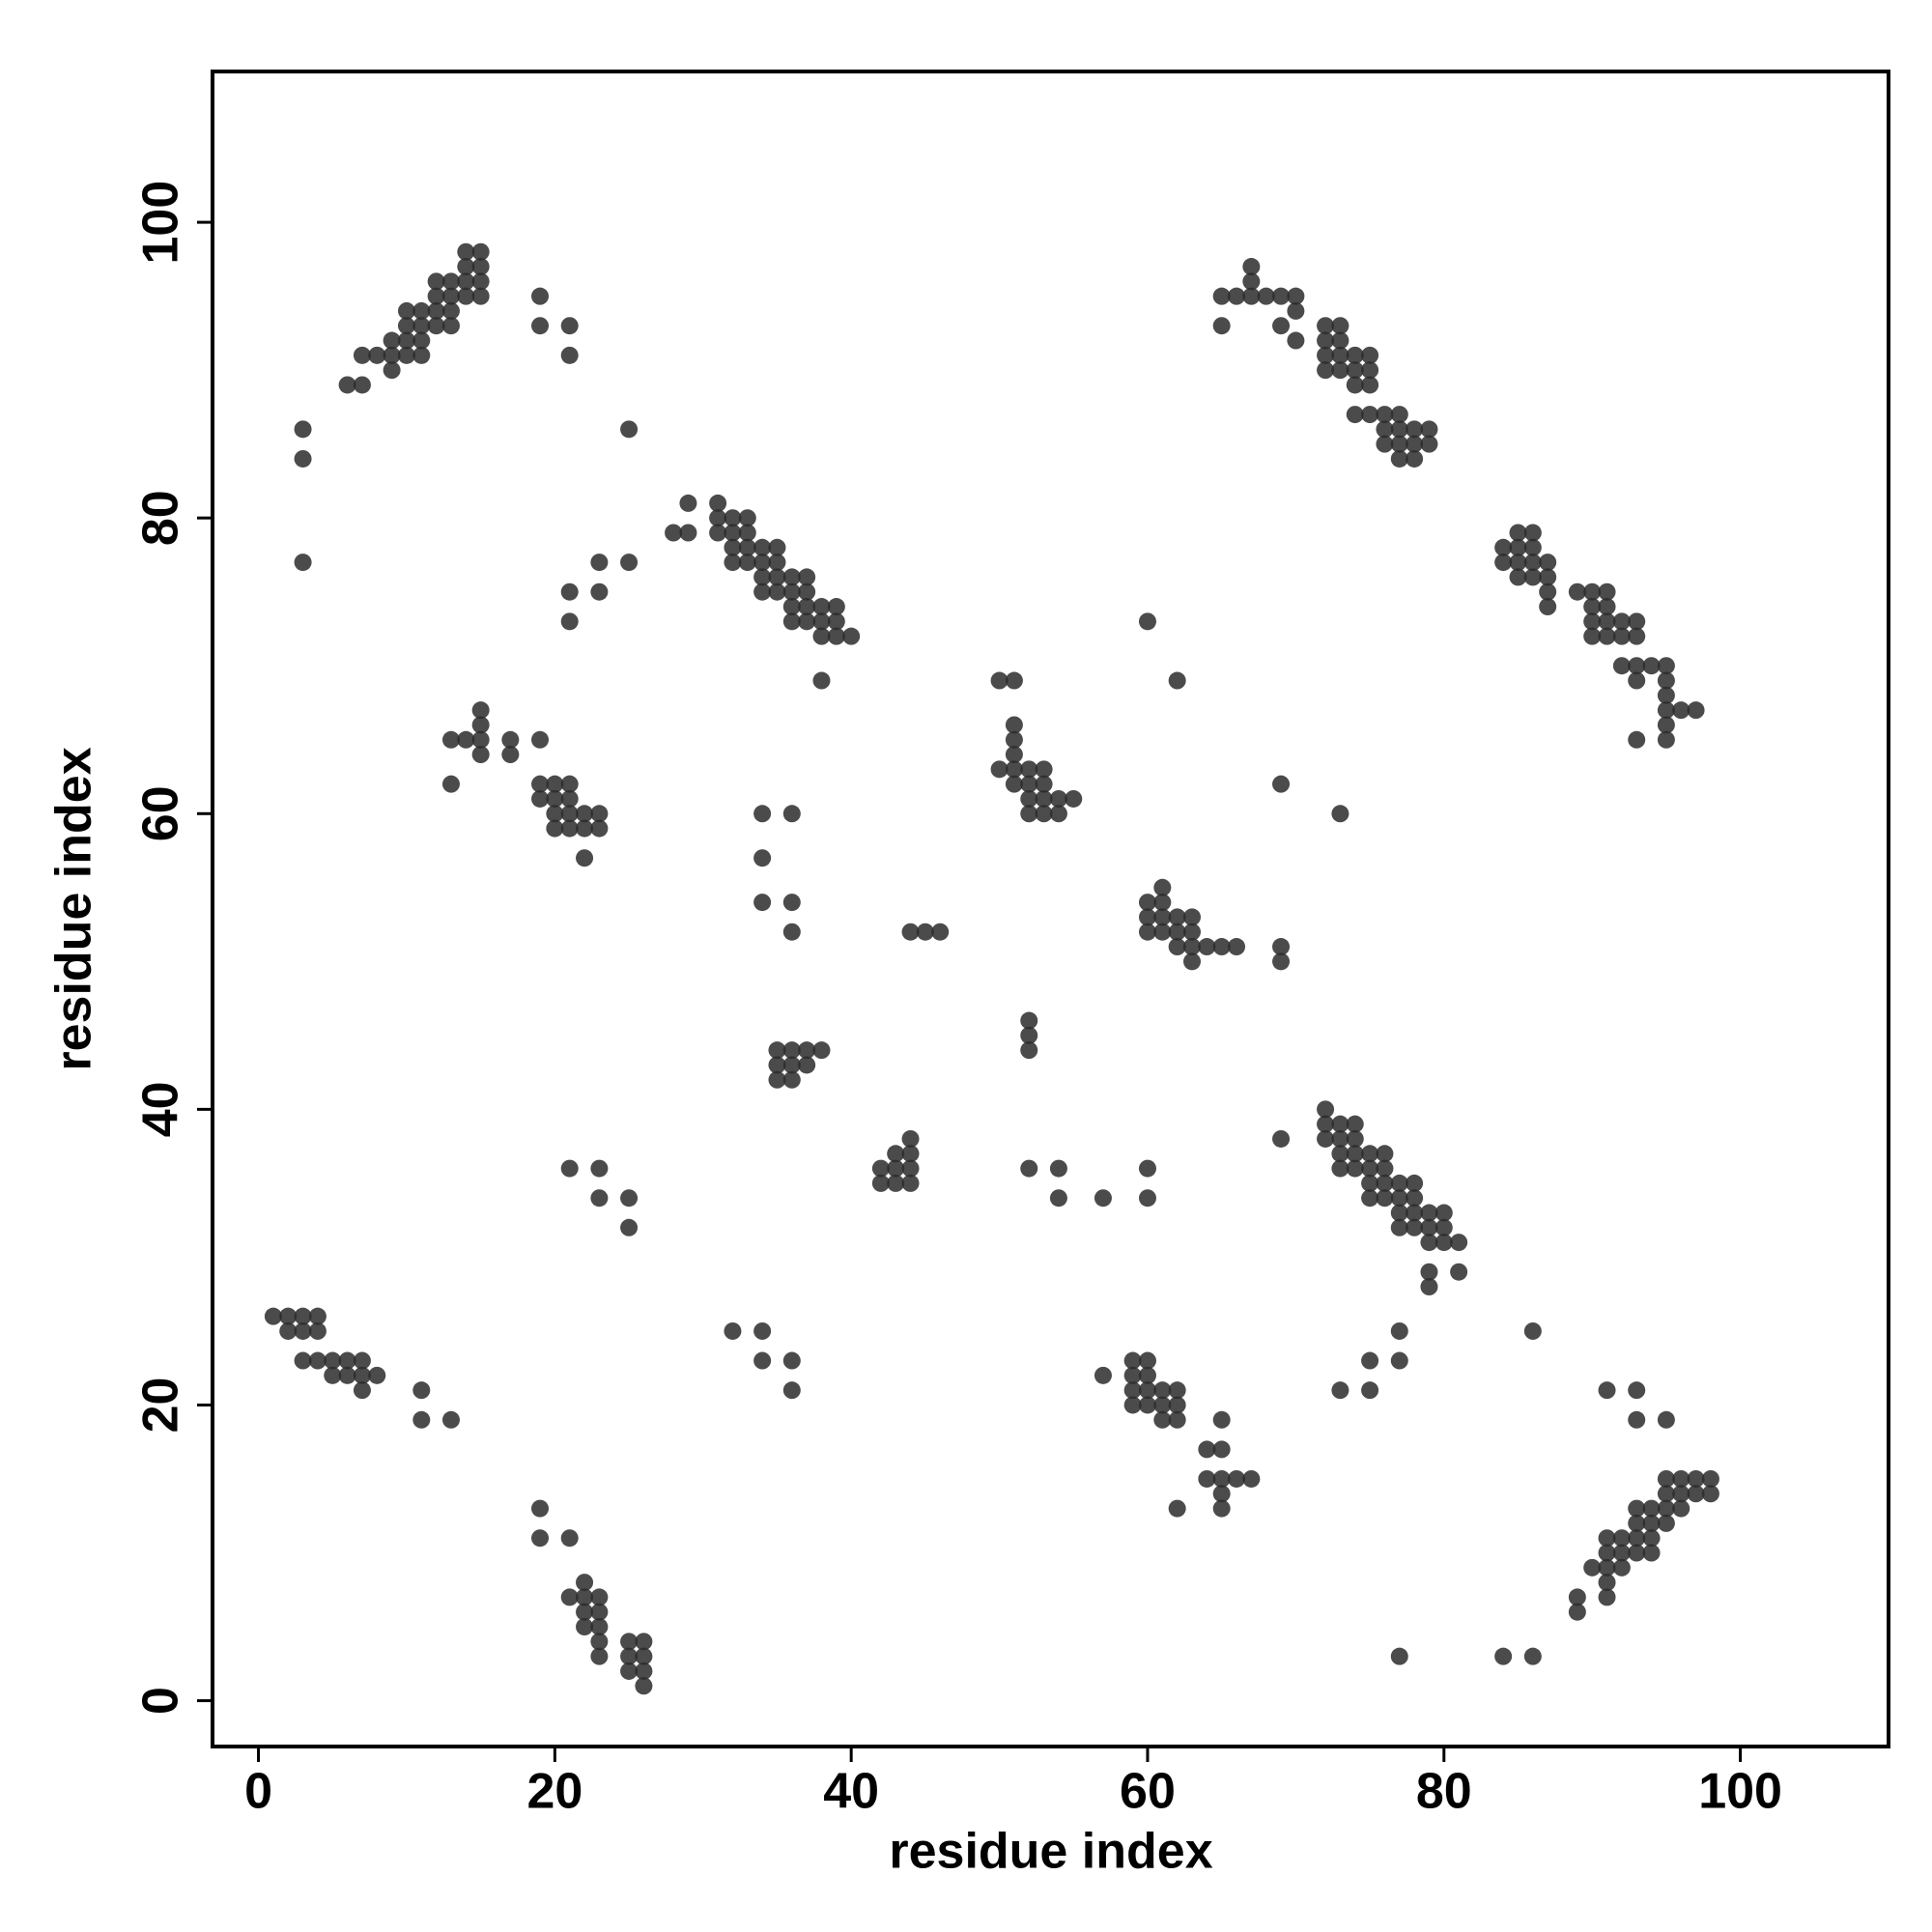  I want to click on x-tick-label: 40, so click(851, 1792).